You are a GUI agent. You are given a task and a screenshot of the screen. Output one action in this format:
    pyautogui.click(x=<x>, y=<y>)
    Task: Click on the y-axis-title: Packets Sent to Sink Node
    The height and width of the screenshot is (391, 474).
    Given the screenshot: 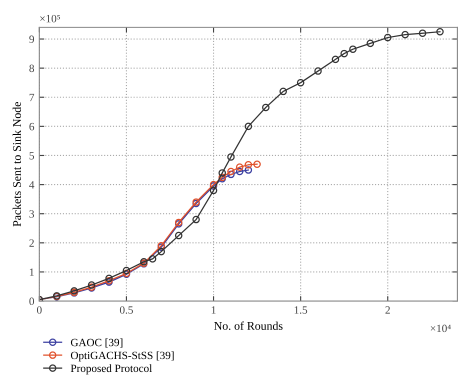 What is the action you would take?
    pyautogui.click(x=16, y=164)
    